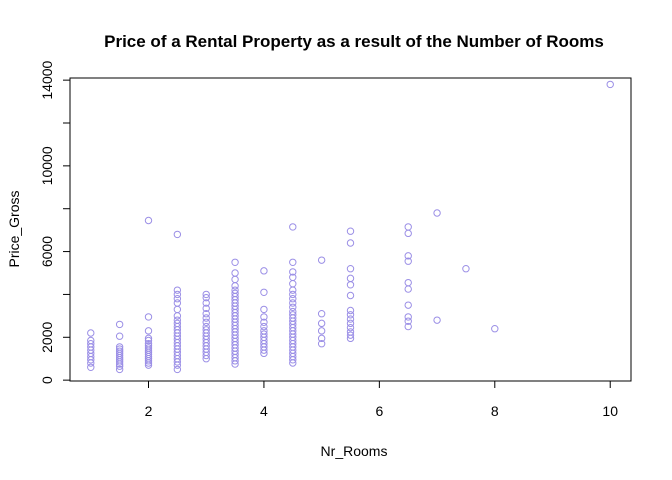 The width and height of the screenshot is (672, 480). What do you see at coordinates (610, 411) in the screenshot?
I see `x-tick-label: 10` at bounding box center [610, 411].